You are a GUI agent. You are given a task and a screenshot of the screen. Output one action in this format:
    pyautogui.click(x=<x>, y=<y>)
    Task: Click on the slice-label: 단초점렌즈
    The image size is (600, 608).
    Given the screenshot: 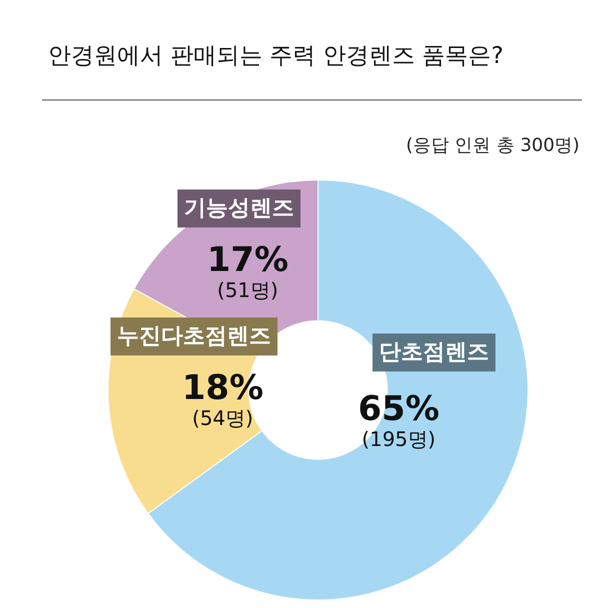 What is the action you would take?
    pyautogui.click(x=434, y=352)
    